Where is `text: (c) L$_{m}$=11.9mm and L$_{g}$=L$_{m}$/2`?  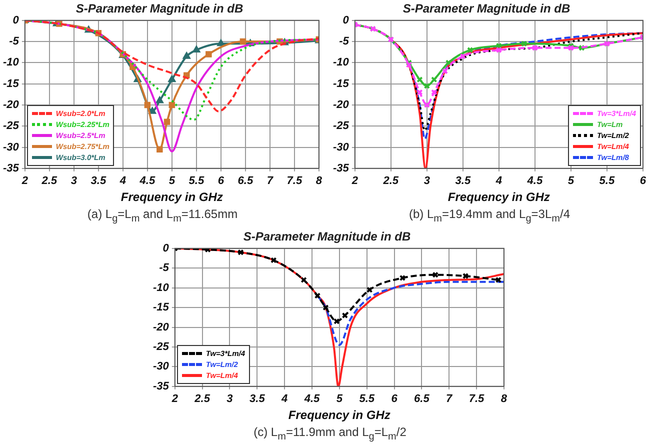
text: (c) L$_{m}$=11.9mm and L$_{g}$=L$_{m}$/2 is located at coordinates (330, 433).